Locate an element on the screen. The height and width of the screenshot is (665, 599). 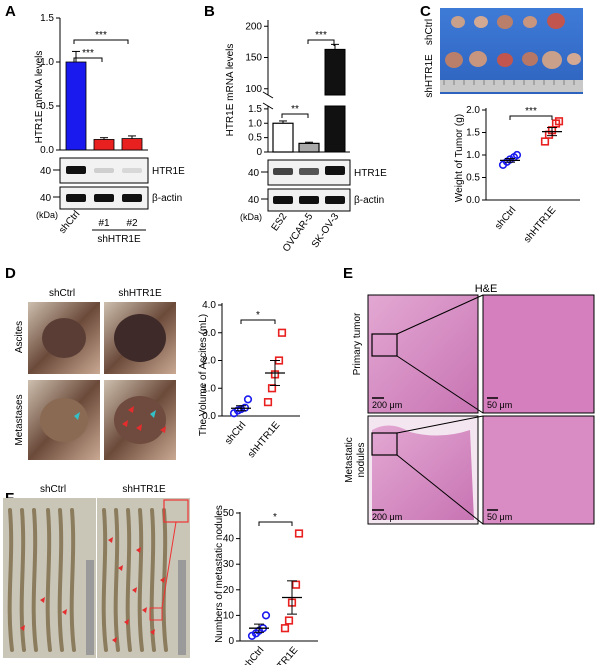
panel-c-group-2: shHTR1E is located at coordinates (540, 225).